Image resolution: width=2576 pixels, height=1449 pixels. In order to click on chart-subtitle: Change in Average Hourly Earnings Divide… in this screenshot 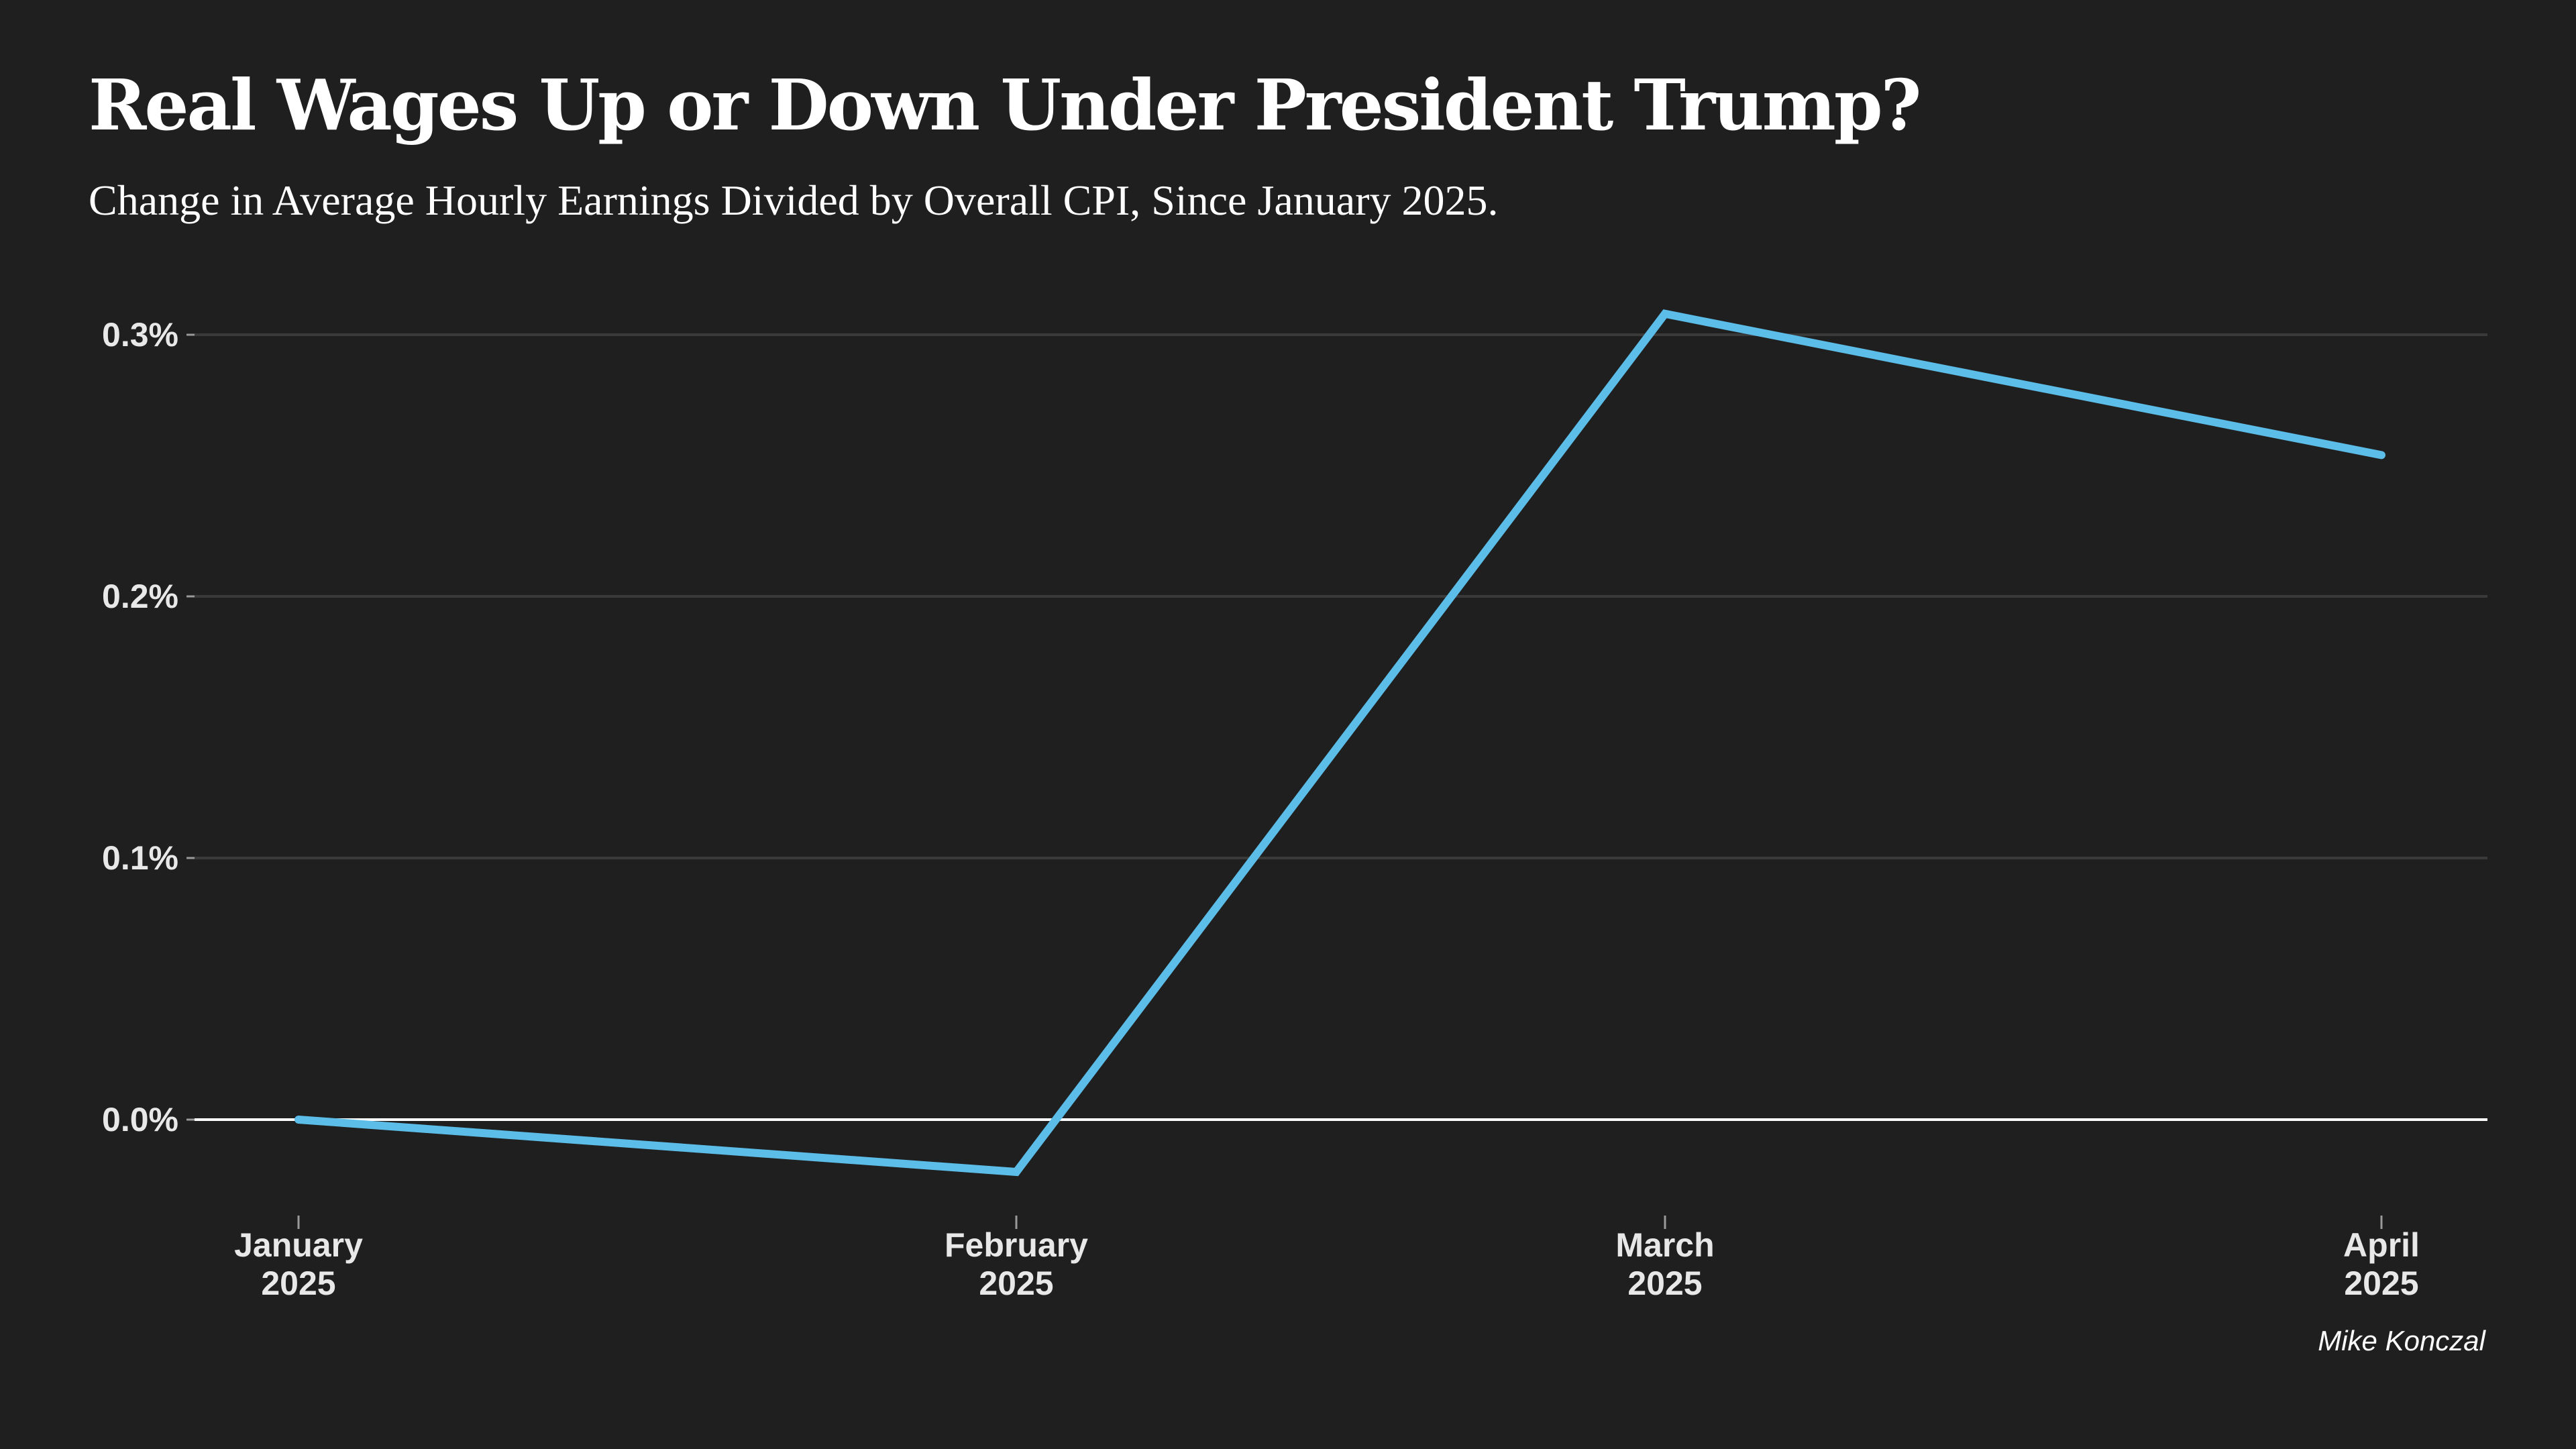, I will do `click(794, 200)`.